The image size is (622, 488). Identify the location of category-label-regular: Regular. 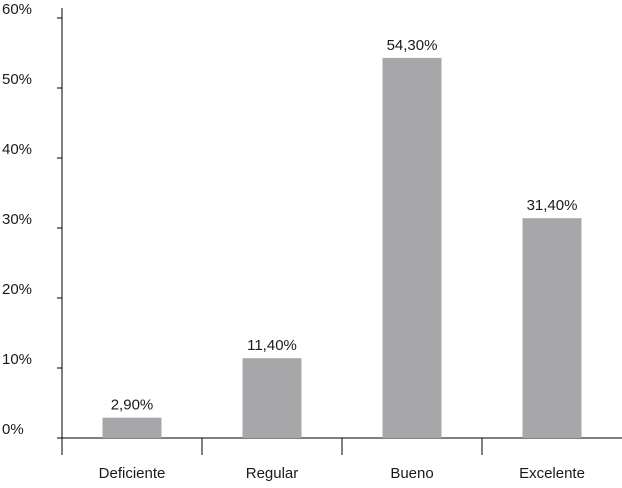
(272, 473).